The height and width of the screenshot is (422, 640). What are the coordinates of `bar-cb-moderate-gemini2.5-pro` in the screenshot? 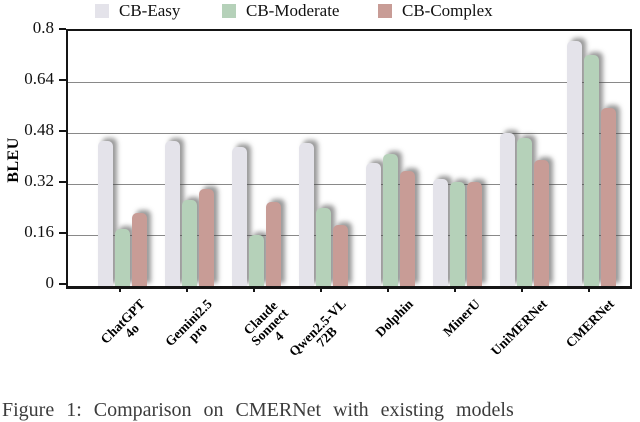 It's located at (189, 242).